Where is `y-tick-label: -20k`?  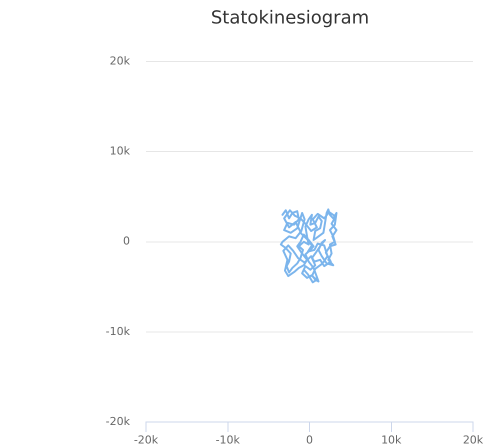
y-tick-label: -20k is located at coordinates (118, 421).